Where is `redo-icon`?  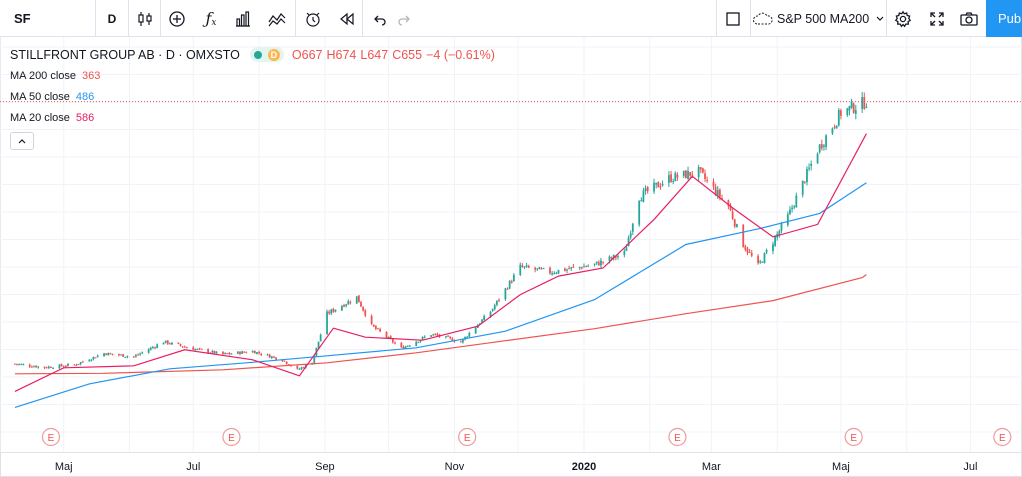
redo-icon is located at coordinates (405, 18).